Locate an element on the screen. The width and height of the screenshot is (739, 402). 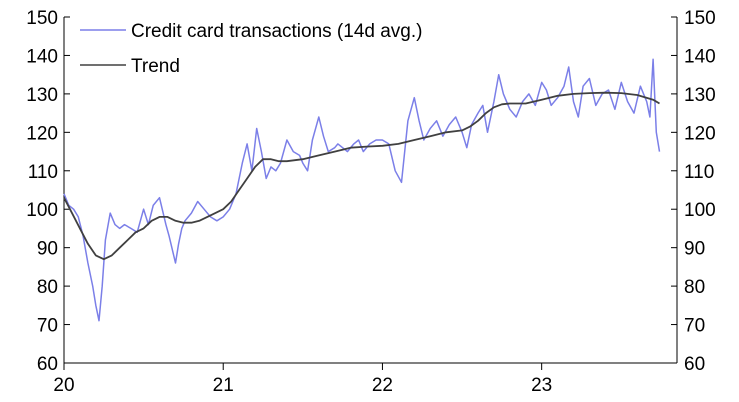
y-tick-label-left: 100 is located at coordinates (42, 210).